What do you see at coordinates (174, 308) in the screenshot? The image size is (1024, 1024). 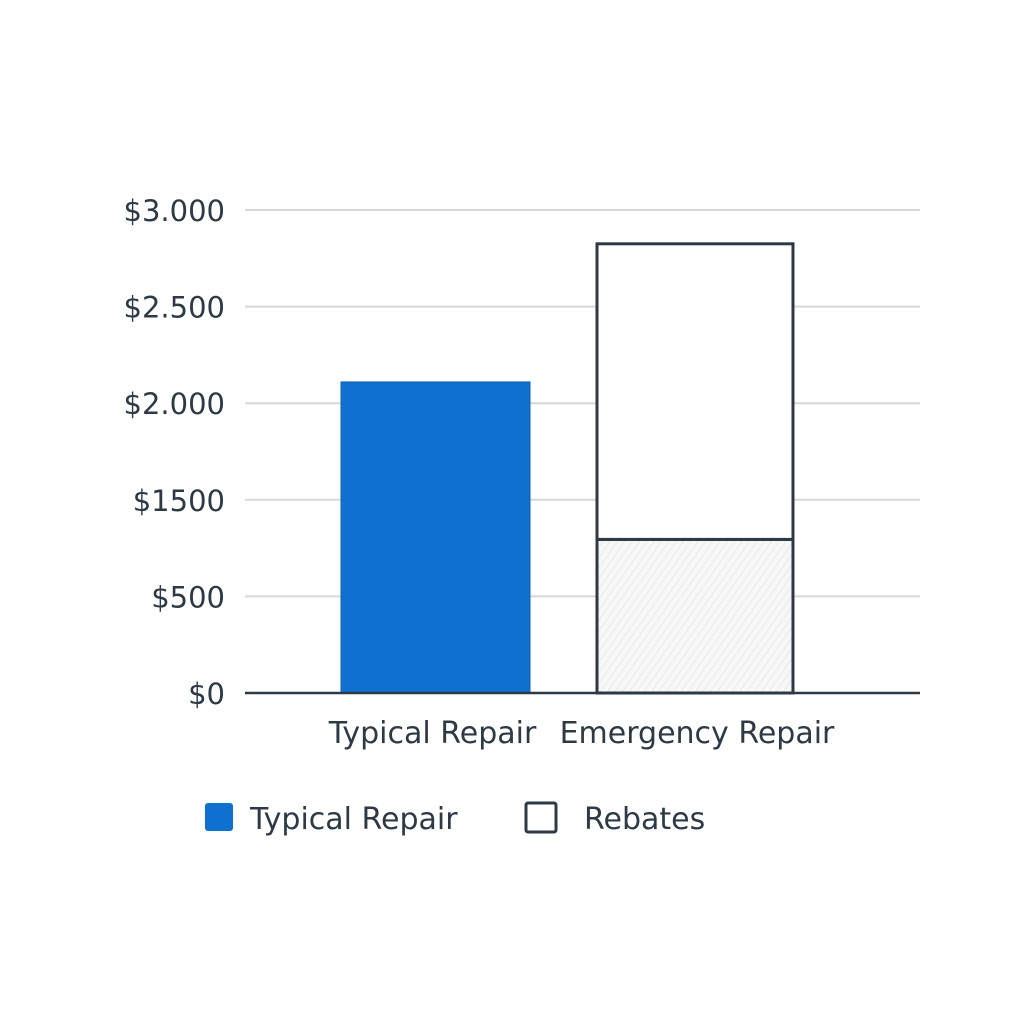 I see `y-tick-label: $2.500` at bounding box center [174, 308].